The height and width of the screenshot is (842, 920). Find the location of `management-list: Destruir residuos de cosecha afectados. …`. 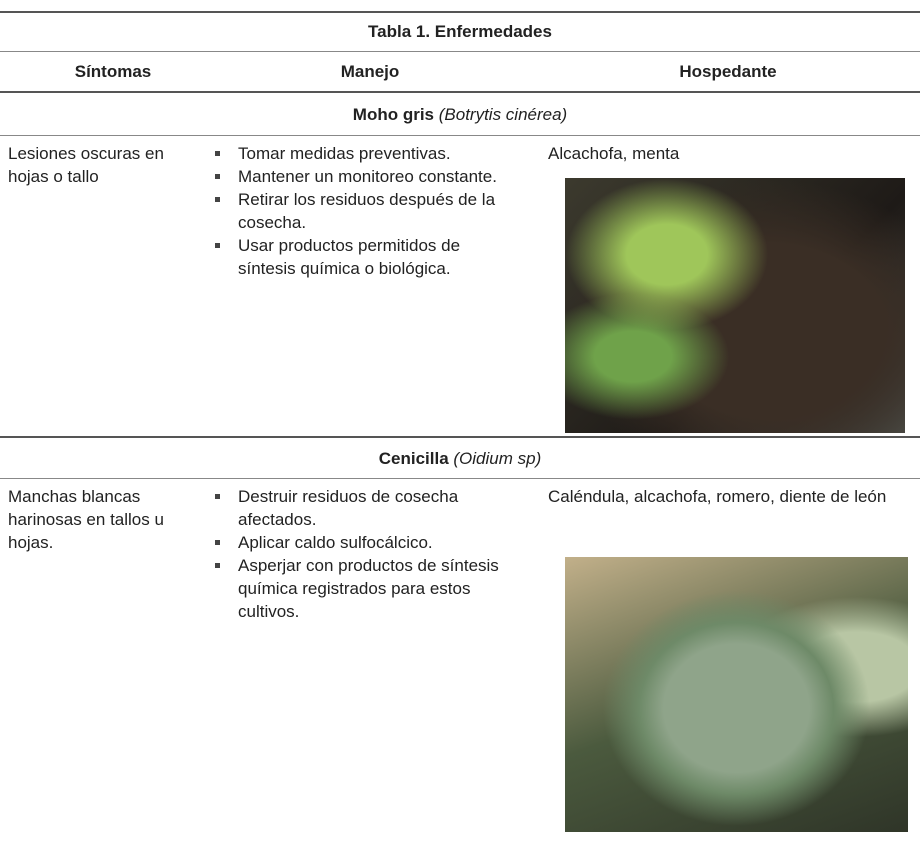

management-list: Destruir residuos de cosecha afectados. … is located at coordinates (362, 554).